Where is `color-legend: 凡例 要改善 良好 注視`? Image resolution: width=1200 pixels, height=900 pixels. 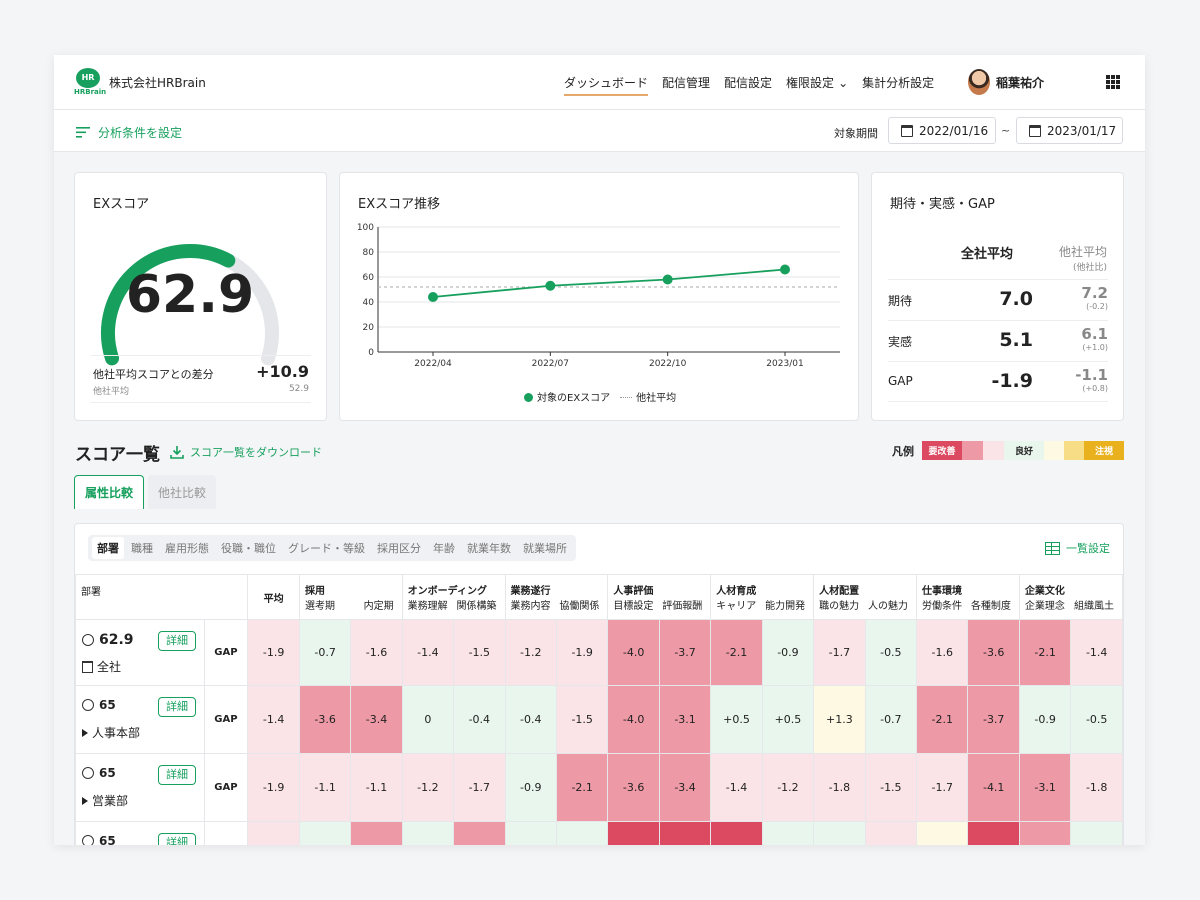 color-legend: 凡例 要改善 良好 注視 is located at coordinates (1008, 450).